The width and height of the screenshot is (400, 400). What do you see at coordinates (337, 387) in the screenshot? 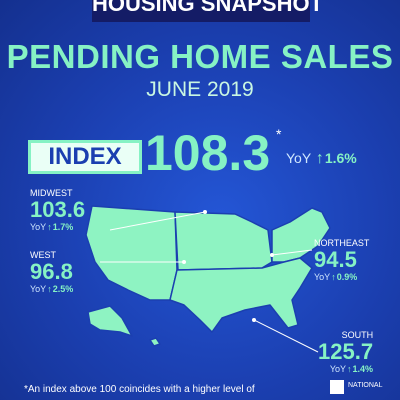
I see `logo-mark` at bounding box center [337, 387].